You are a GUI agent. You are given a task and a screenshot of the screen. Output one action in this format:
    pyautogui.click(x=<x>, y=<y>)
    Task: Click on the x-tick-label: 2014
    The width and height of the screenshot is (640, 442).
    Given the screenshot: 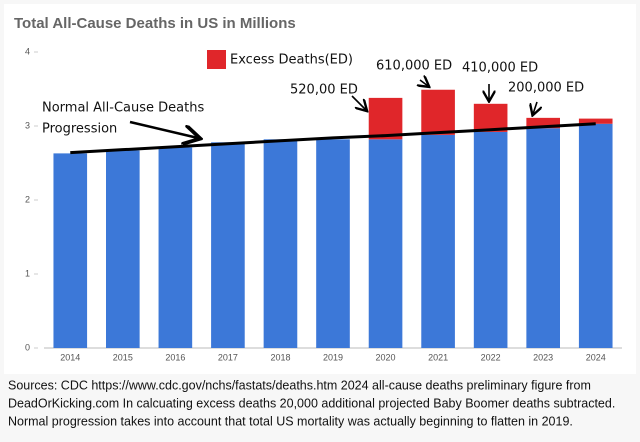 What is the action you would take?
    pyautogui.click(x=70, y=357)
    